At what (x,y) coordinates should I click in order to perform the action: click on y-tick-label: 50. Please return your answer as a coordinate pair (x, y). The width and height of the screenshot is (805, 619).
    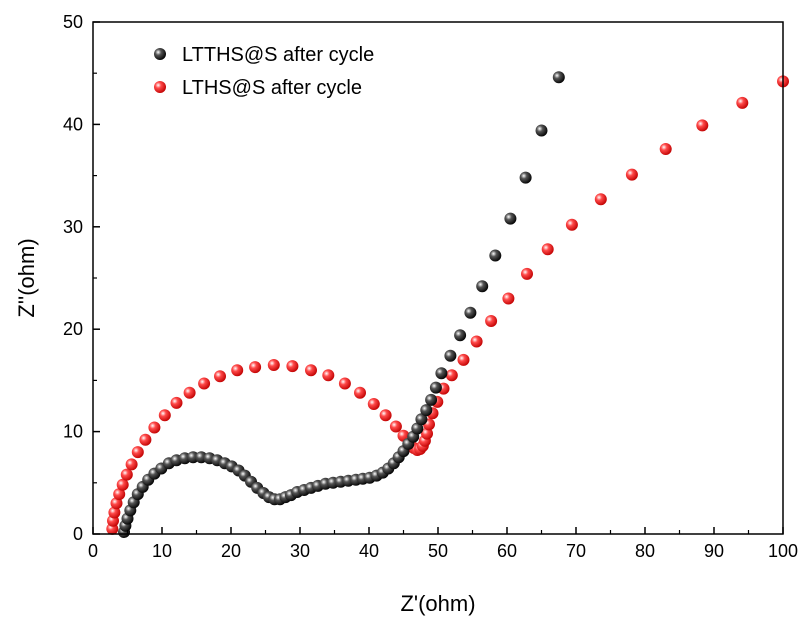
    Looking at the image, I should click on (73, 22).